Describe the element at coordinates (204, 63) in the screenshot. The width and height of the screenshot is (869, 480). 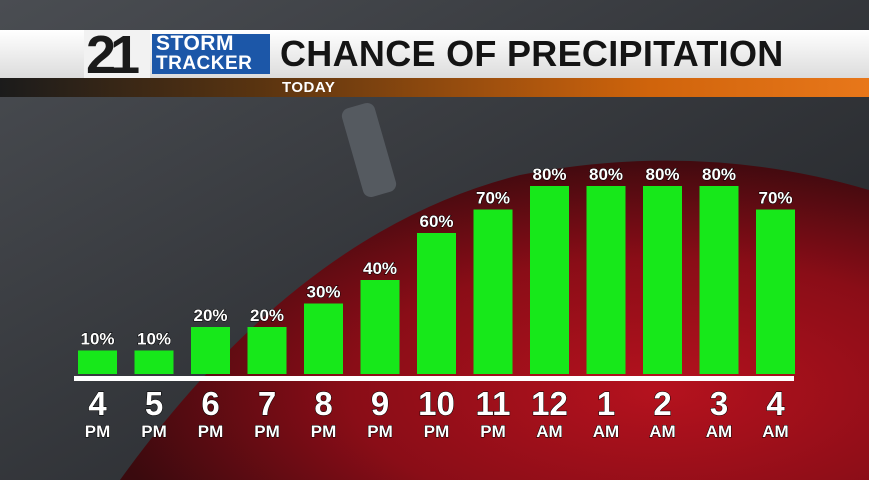
I see `logo-line2: TRACKER` at that location.